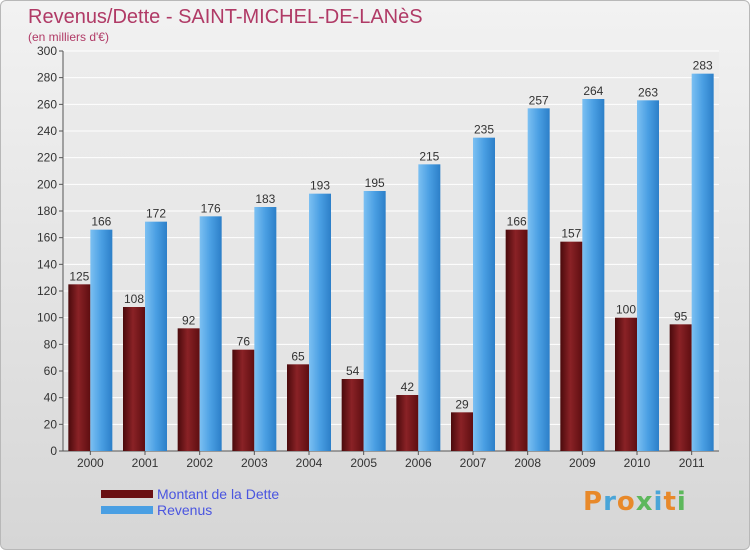 The width and height of the screenshot is (750, 550). I want to click on y-tick-label: 140, so click(47, 264).